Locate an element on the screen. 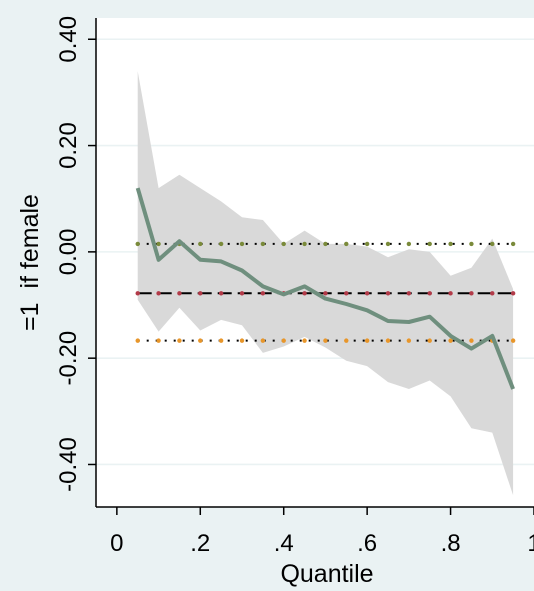 Image resolution: width=534 pixels, height=591 pixels. x-tick-label-2: .4 is located at coordinates (284, 543).